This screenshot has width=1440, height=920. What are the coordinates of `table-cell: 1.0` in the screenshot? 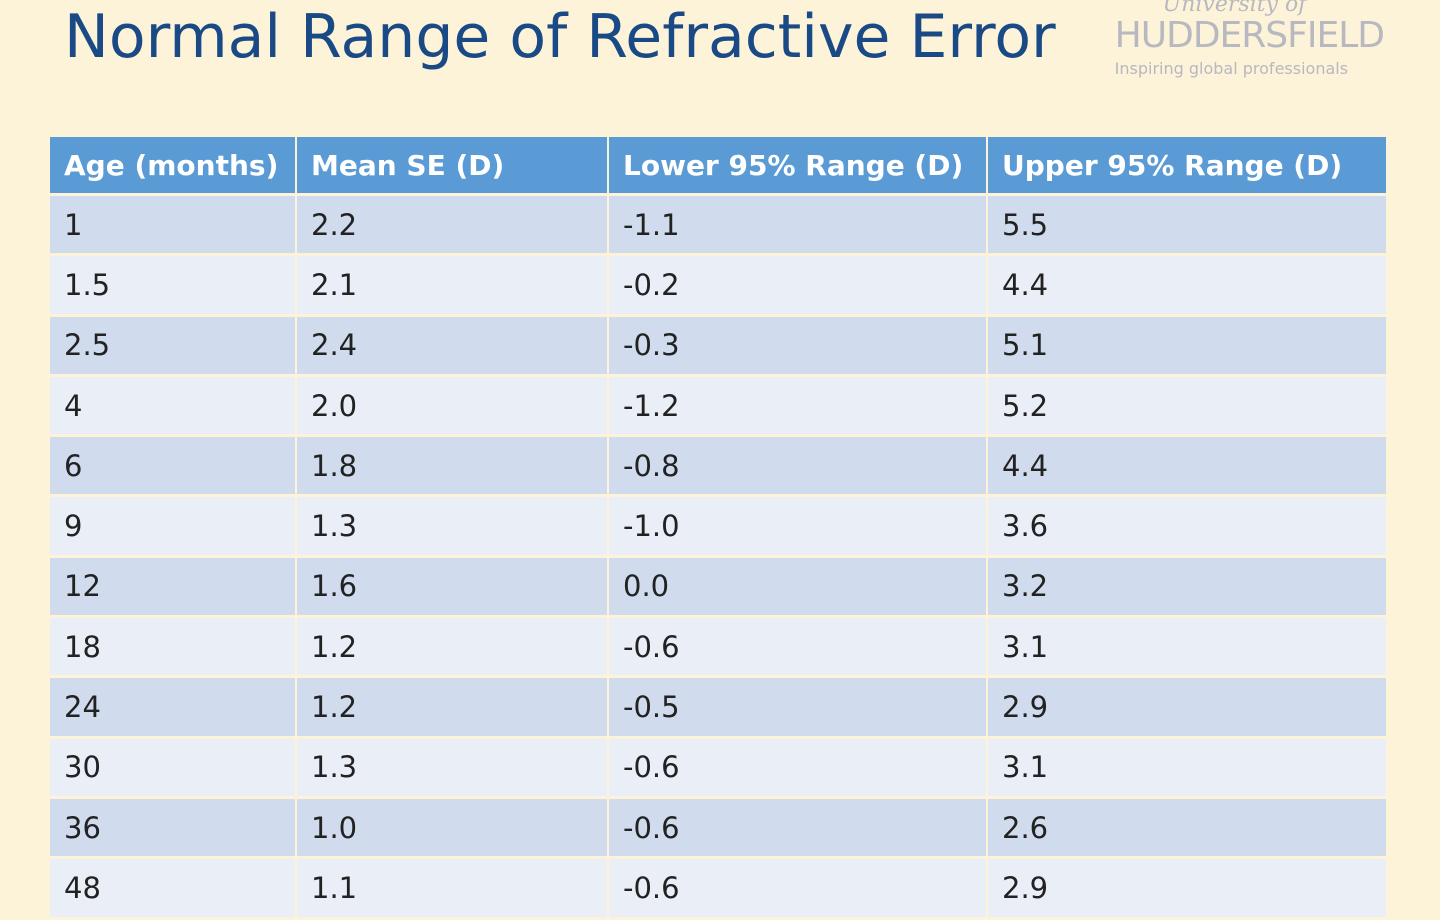 It's located at (452, 827).